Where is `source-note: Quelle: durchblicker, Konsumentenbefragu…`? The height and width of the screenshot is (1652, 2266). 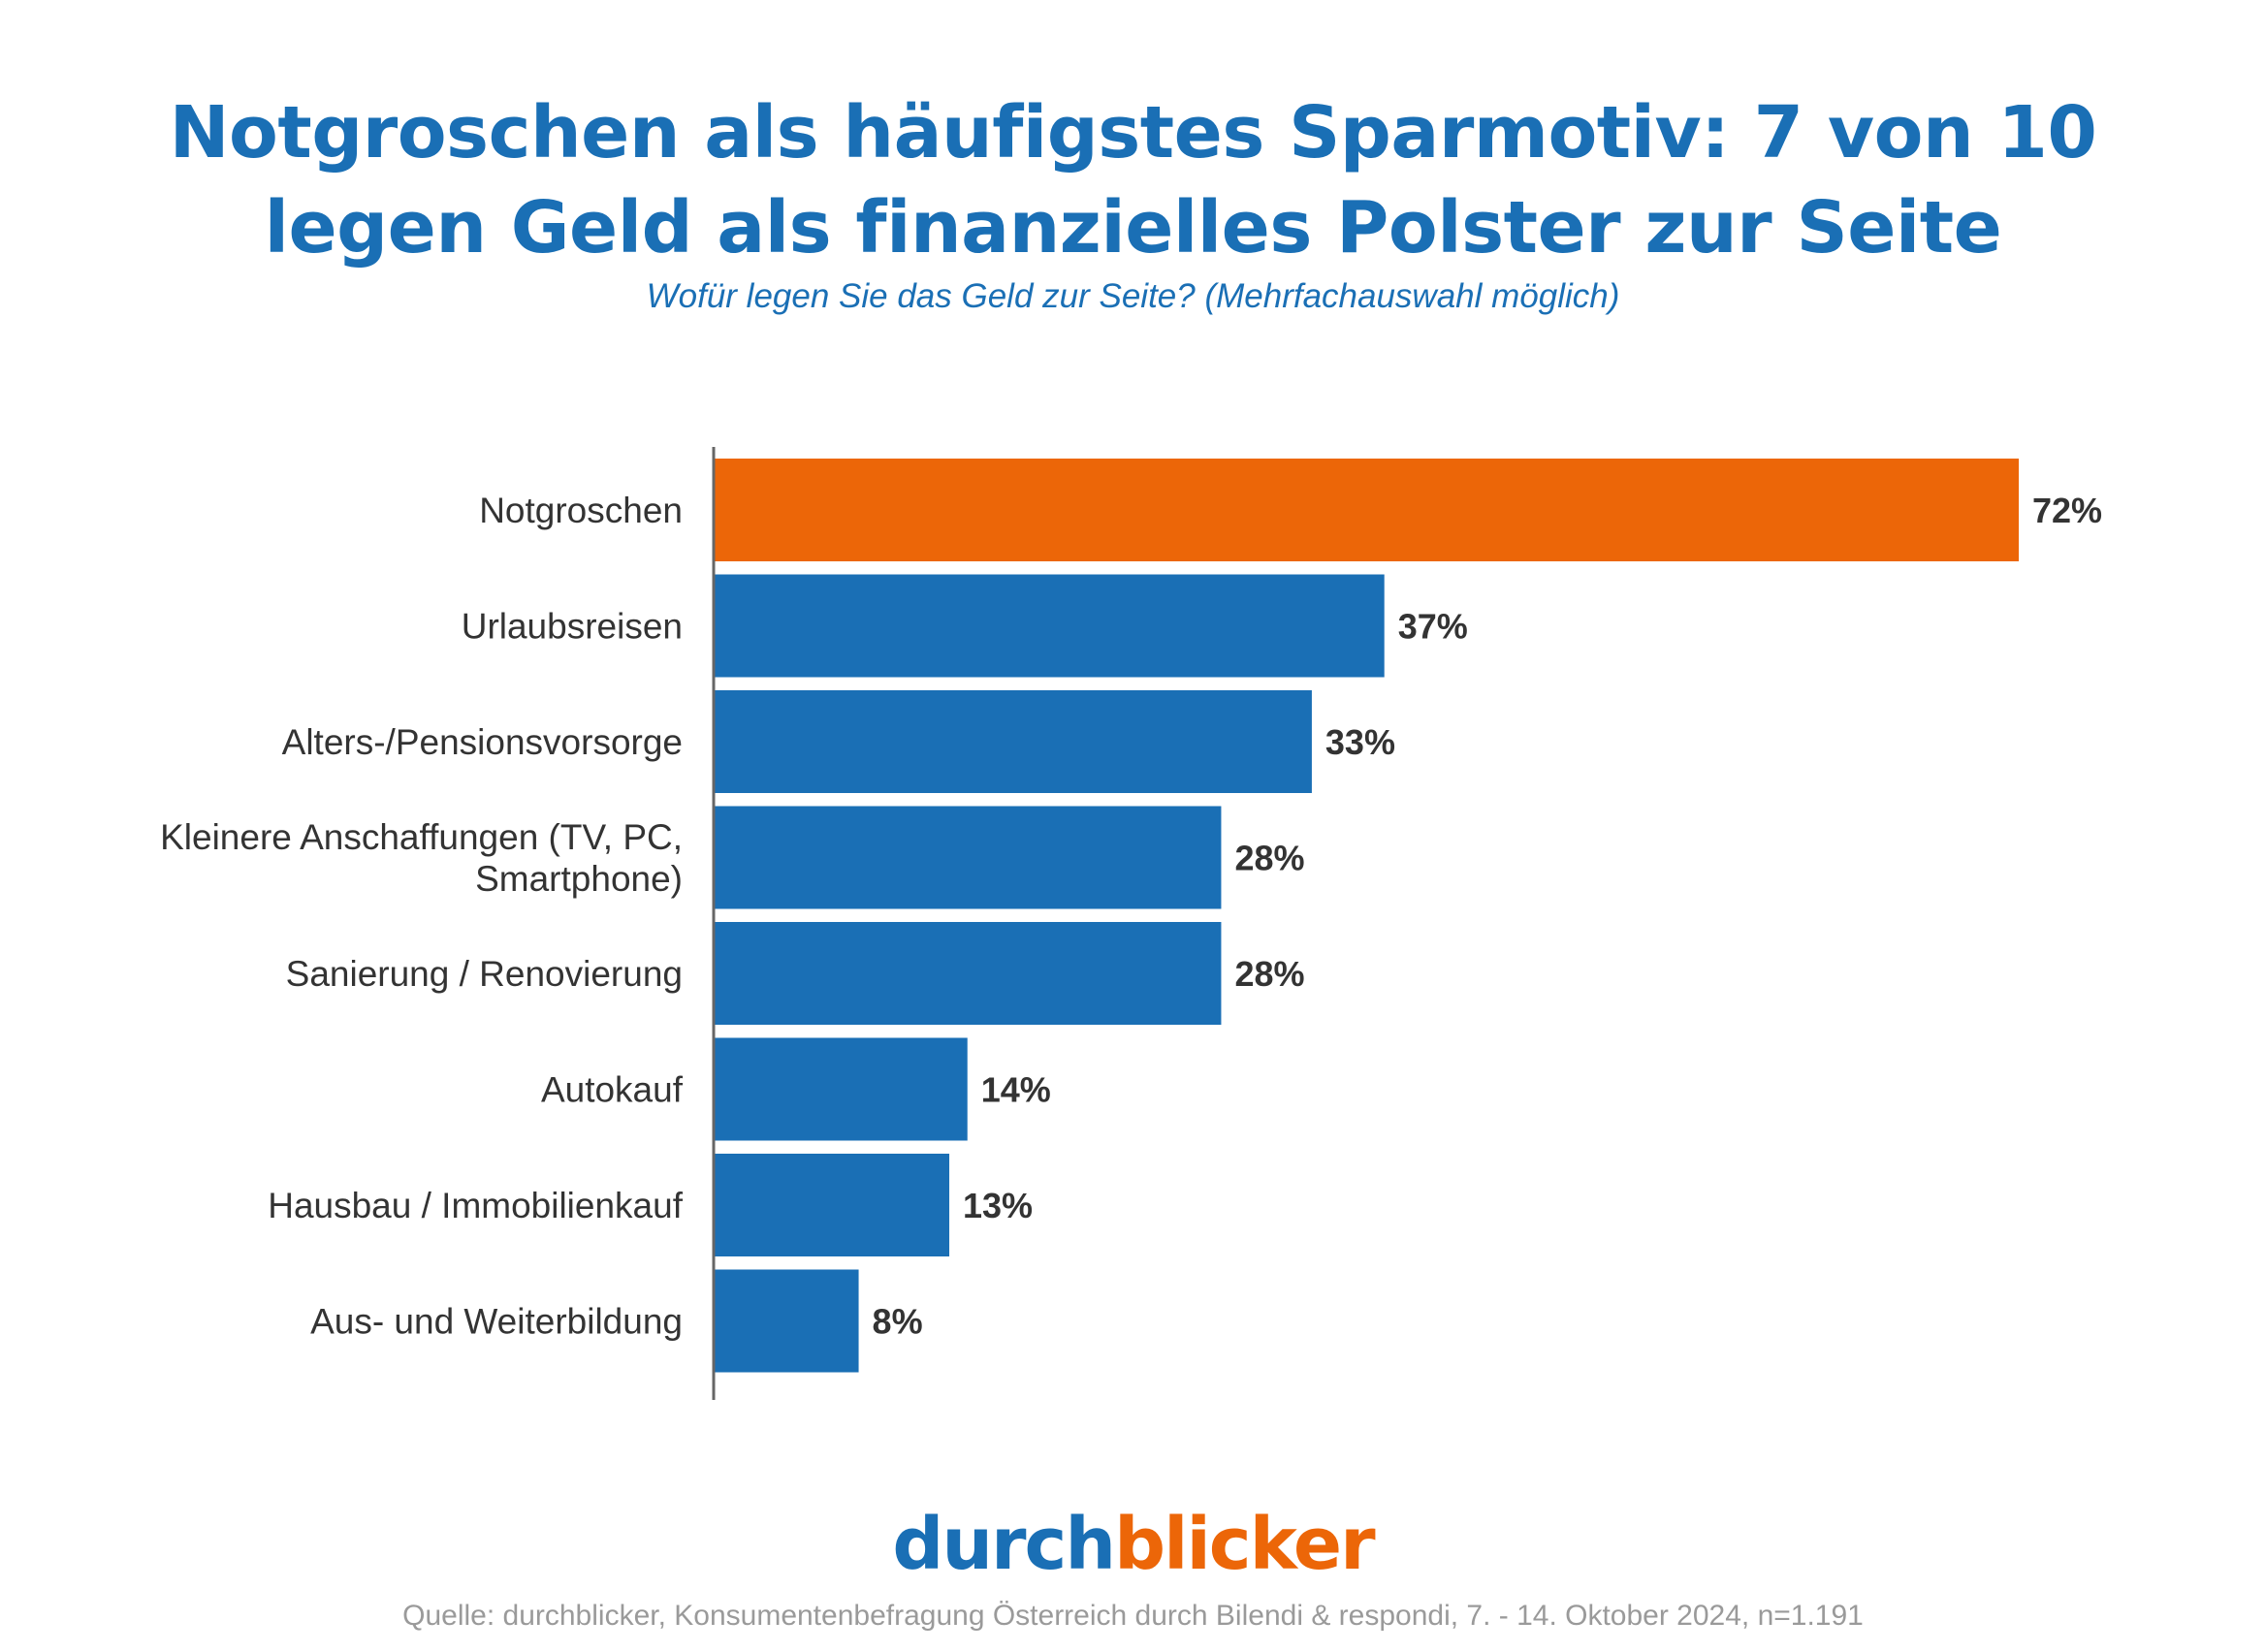
source-note: Quelle: durchblicker, Konsumentenbefragu… is located at coordinates (1133, 1616).